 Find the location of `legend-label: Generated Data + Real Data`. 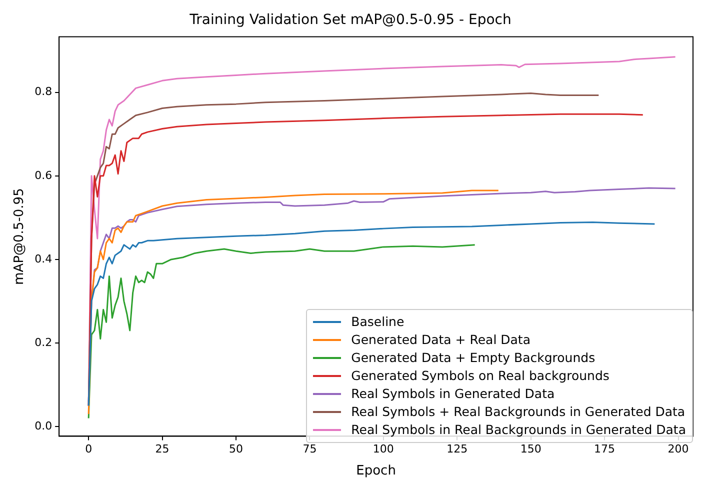

legend-label: Generated Data + Real Data is located at coordinates (440, 340).